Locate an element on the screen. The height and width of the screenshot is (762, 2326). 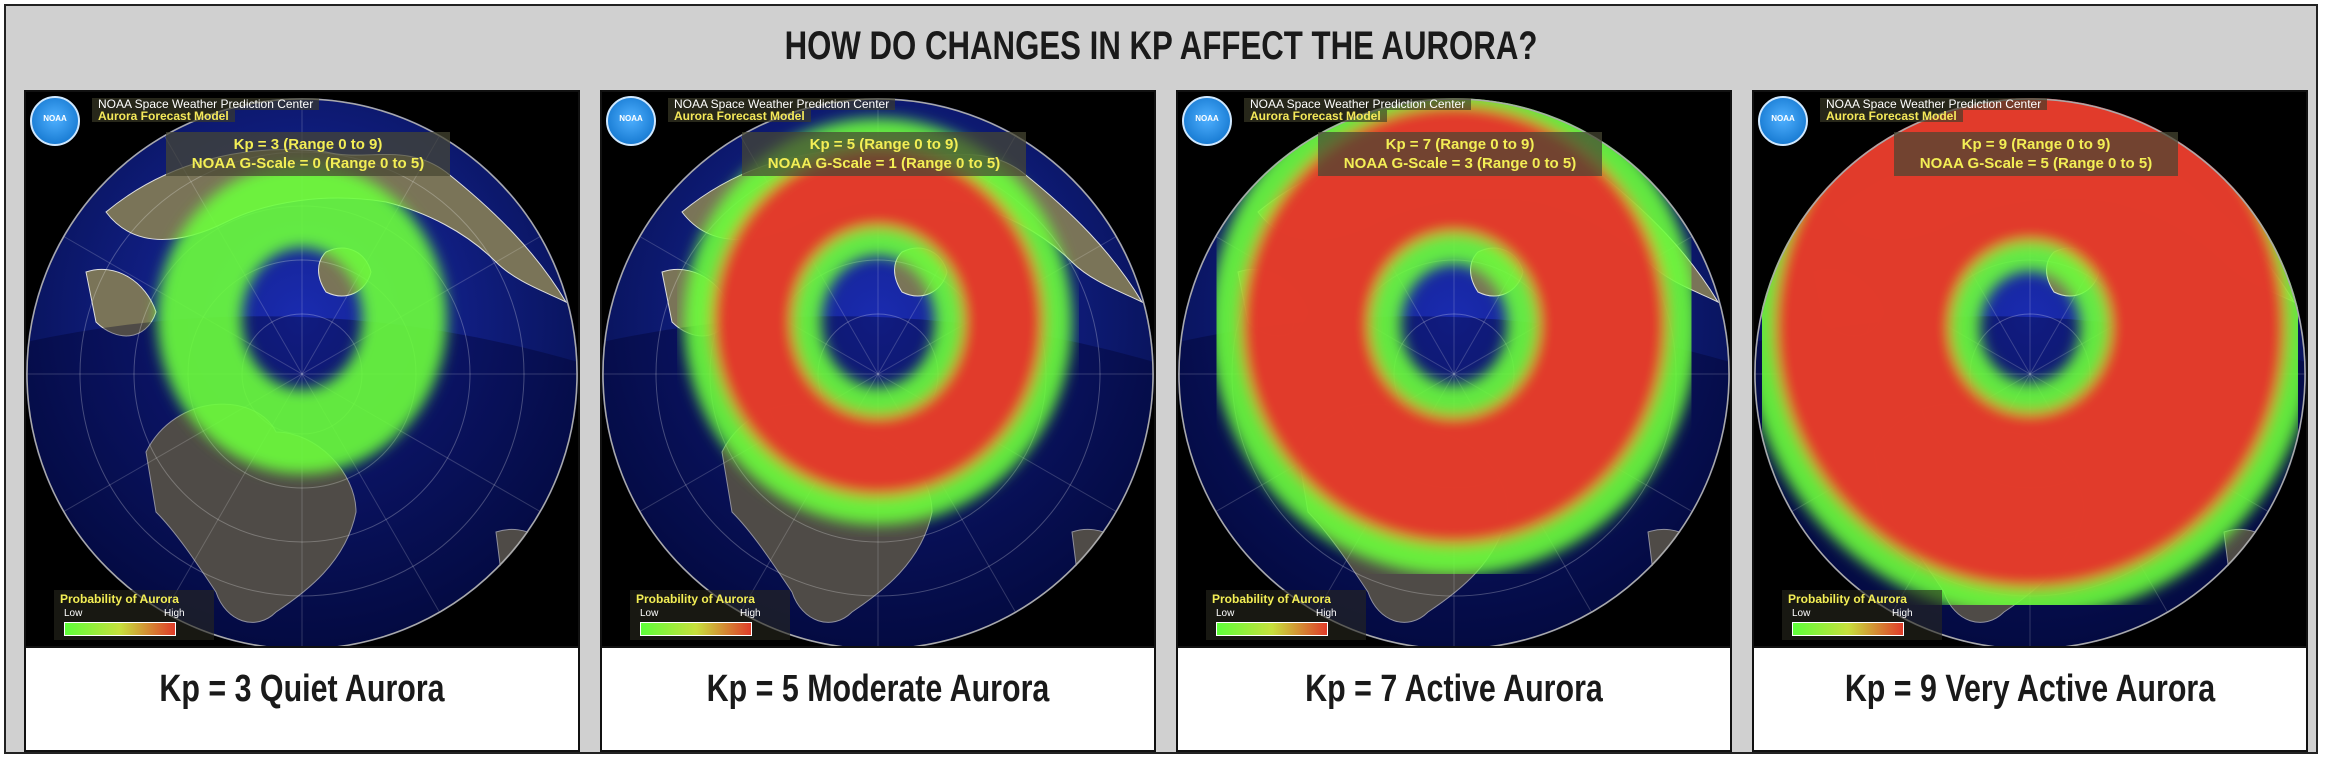
aurora-green-band is located at coordinates (302, 318).